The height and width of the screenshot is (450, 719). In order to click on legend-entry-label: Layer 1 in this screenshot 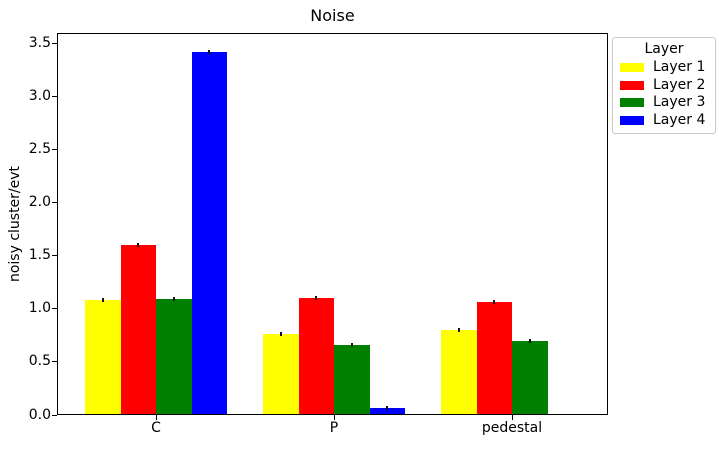, I will do `click(679, 67)`.